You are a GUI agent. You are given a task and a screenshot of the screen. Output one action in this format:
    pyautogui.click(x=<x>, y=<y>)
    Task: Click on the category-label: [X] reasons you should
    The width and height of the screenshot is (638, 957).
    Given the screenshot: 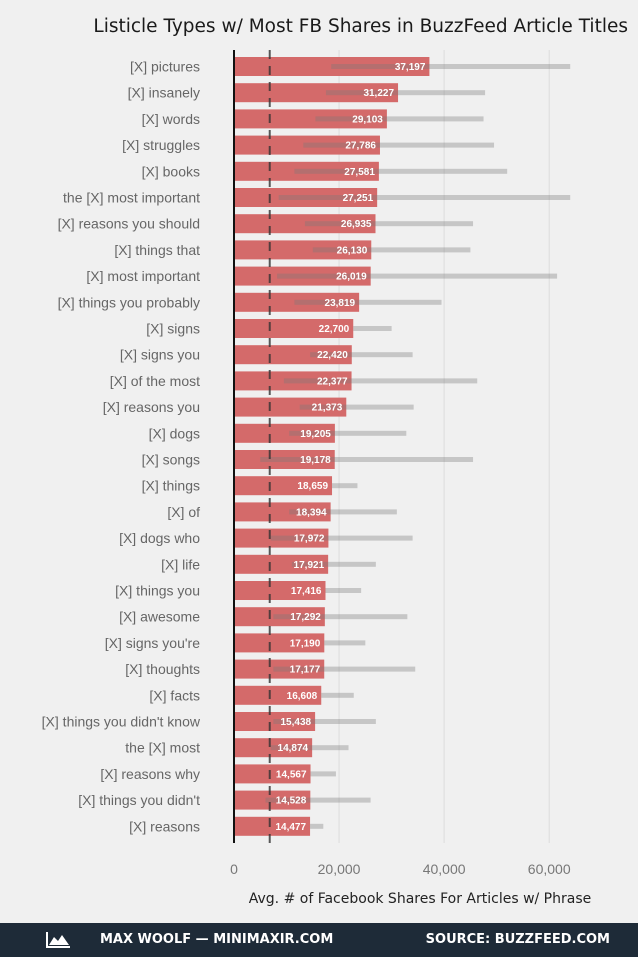 What is the action you would take?
    pyautogui.click(x=129, y=224)
    